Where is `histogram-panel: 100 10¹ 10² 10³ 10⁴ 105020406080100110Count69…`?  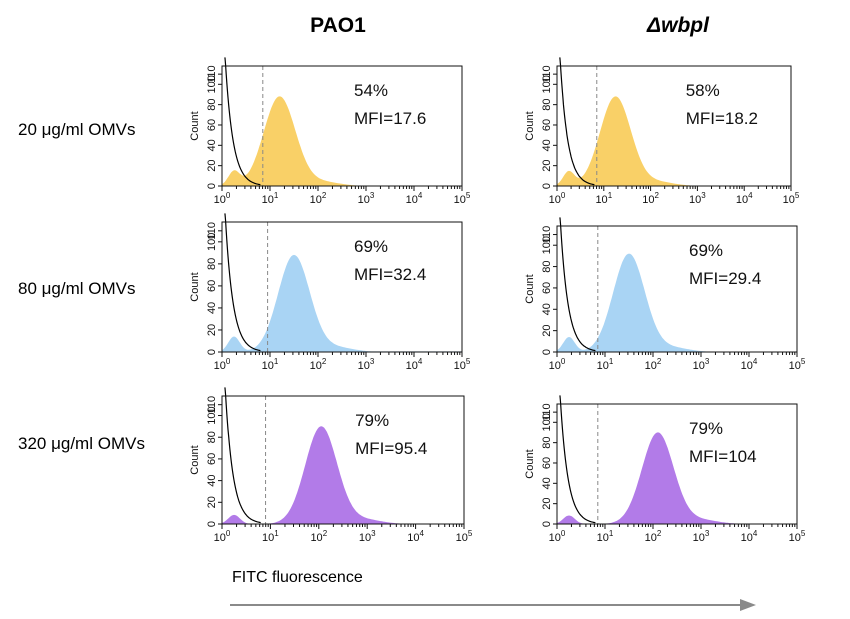 histogram-panel: 100 10¹ 10² 10³ 10⁴ 105020406080100110Count69… is located at coordinates (330, 292).